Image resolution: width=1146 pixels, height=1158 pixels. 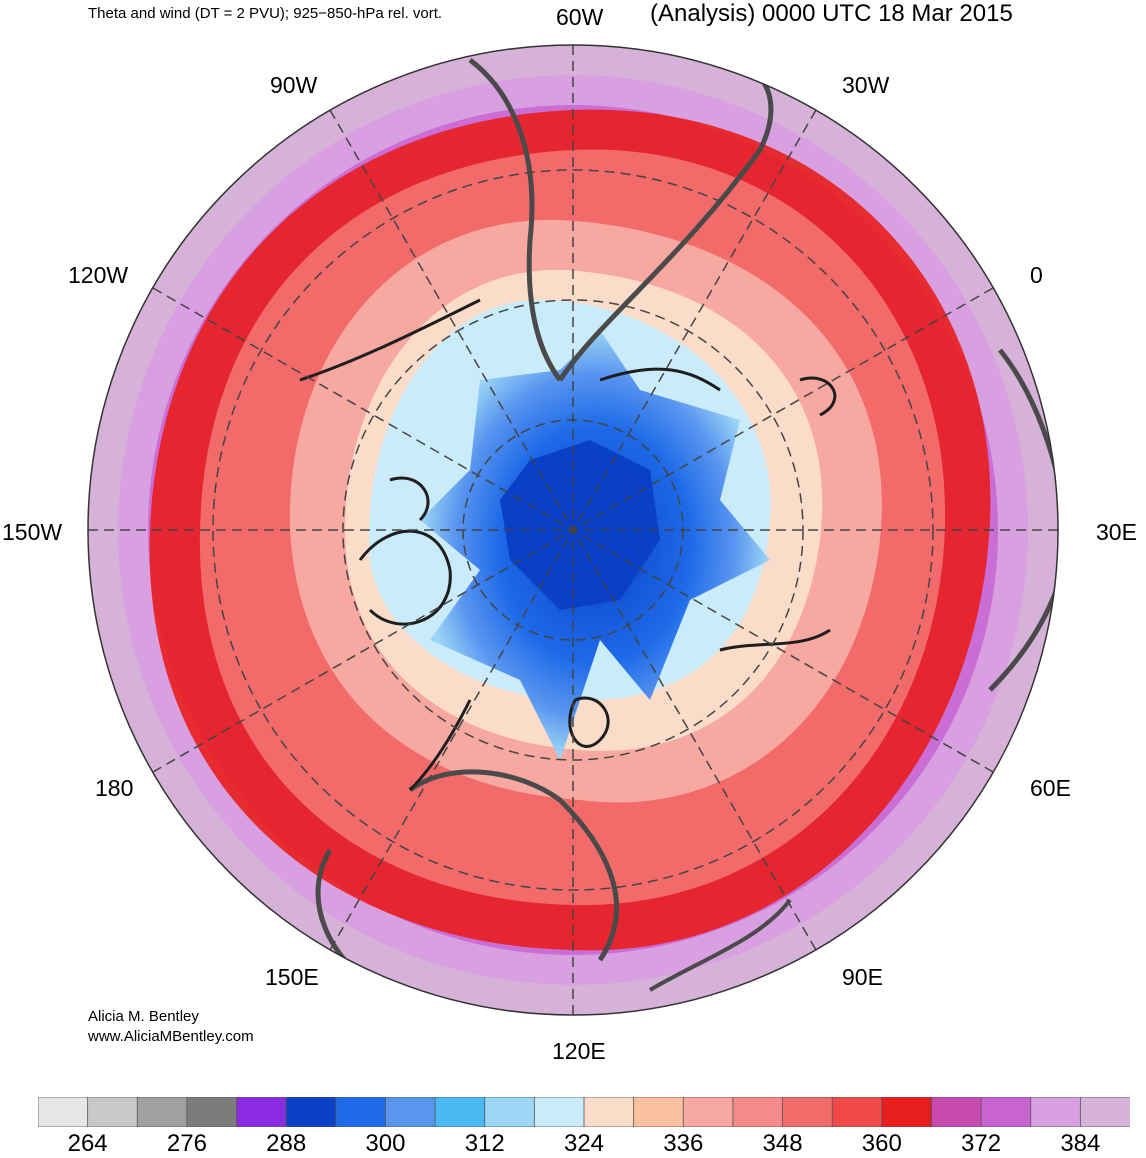 I want to click on colorbar-tick-label: 360, so click(x=881, y=1143).